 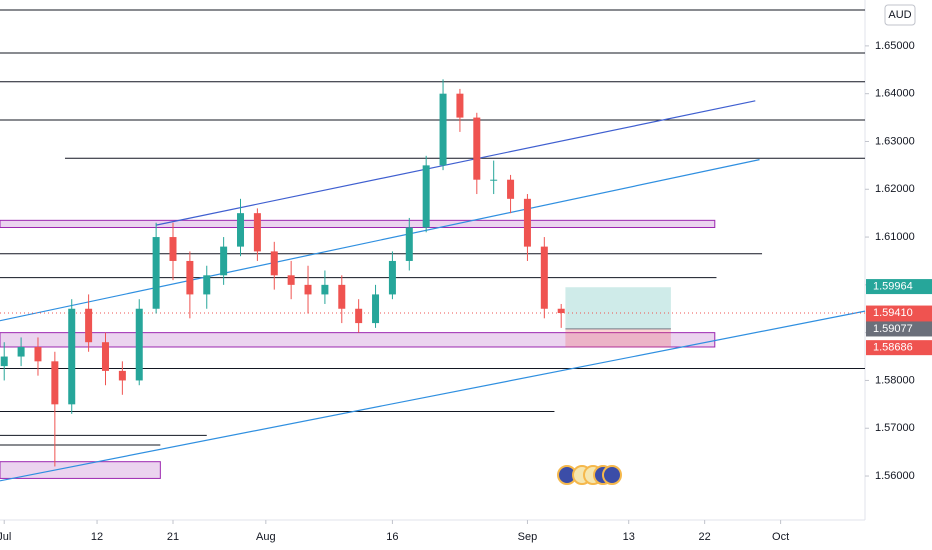 What do you see at coordinates (893, 286) in the screenshot?
I see `price-tag-label: 1.59964` at bounding box center [893, 286].